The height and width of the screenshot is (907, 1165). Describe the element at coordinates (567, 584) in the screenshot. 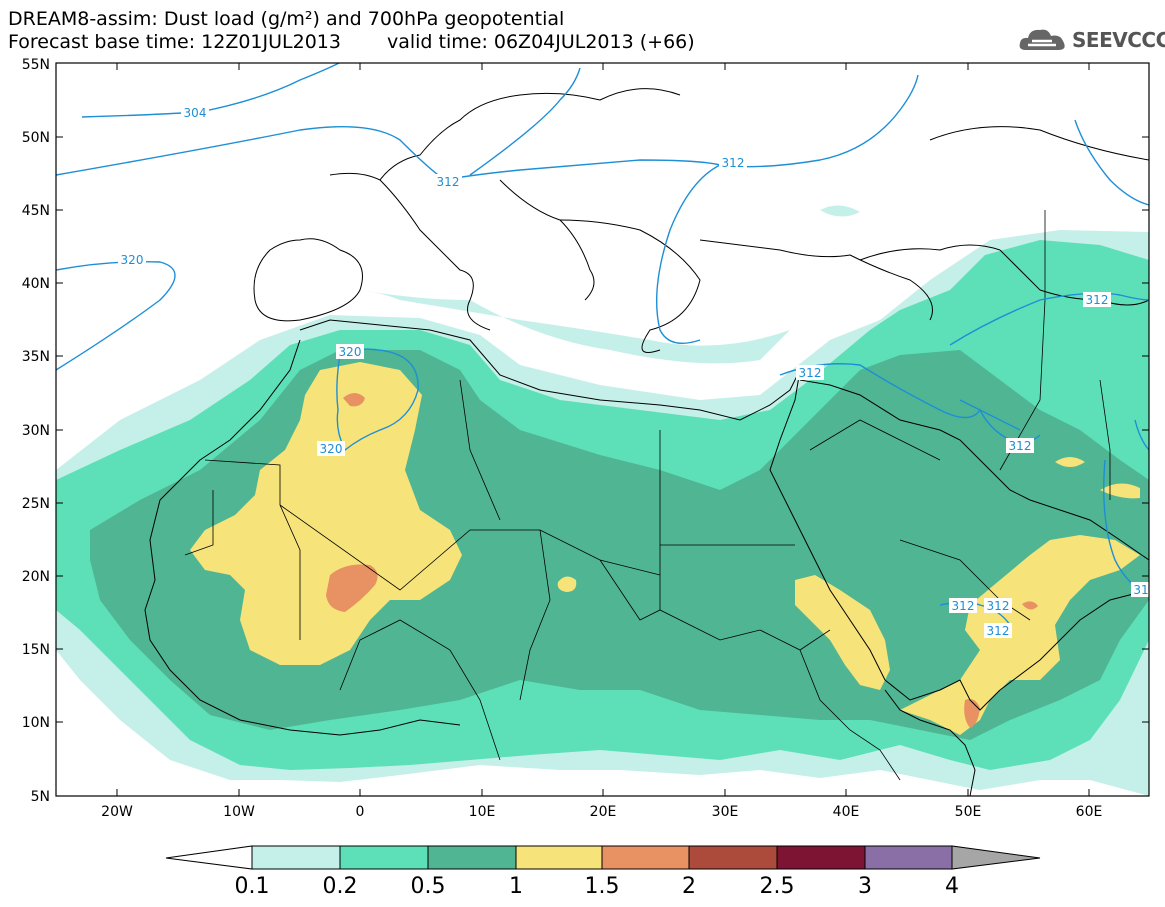

I see `dust-band-1-small` at that location.